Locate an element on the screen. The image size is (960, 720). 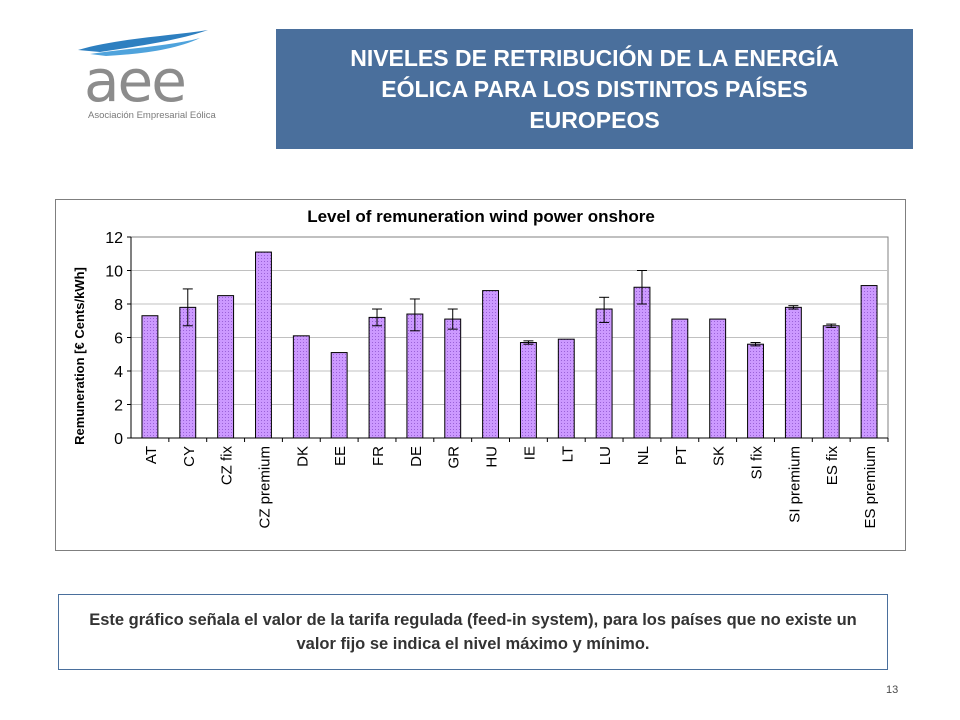
x-tick-label: CZ fix is located at coordinates (227, 466).